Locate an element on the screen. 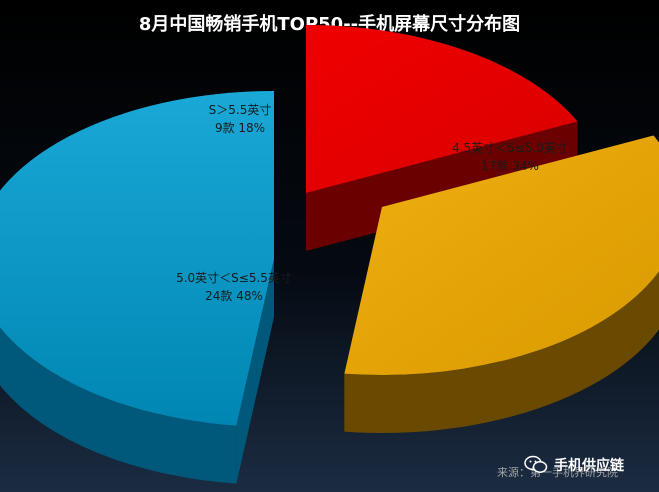 The image size is (659, 492). slice-category-label-1: 4.5英寸＜S≤5.0英寸 is located at coordinates (510, 148).